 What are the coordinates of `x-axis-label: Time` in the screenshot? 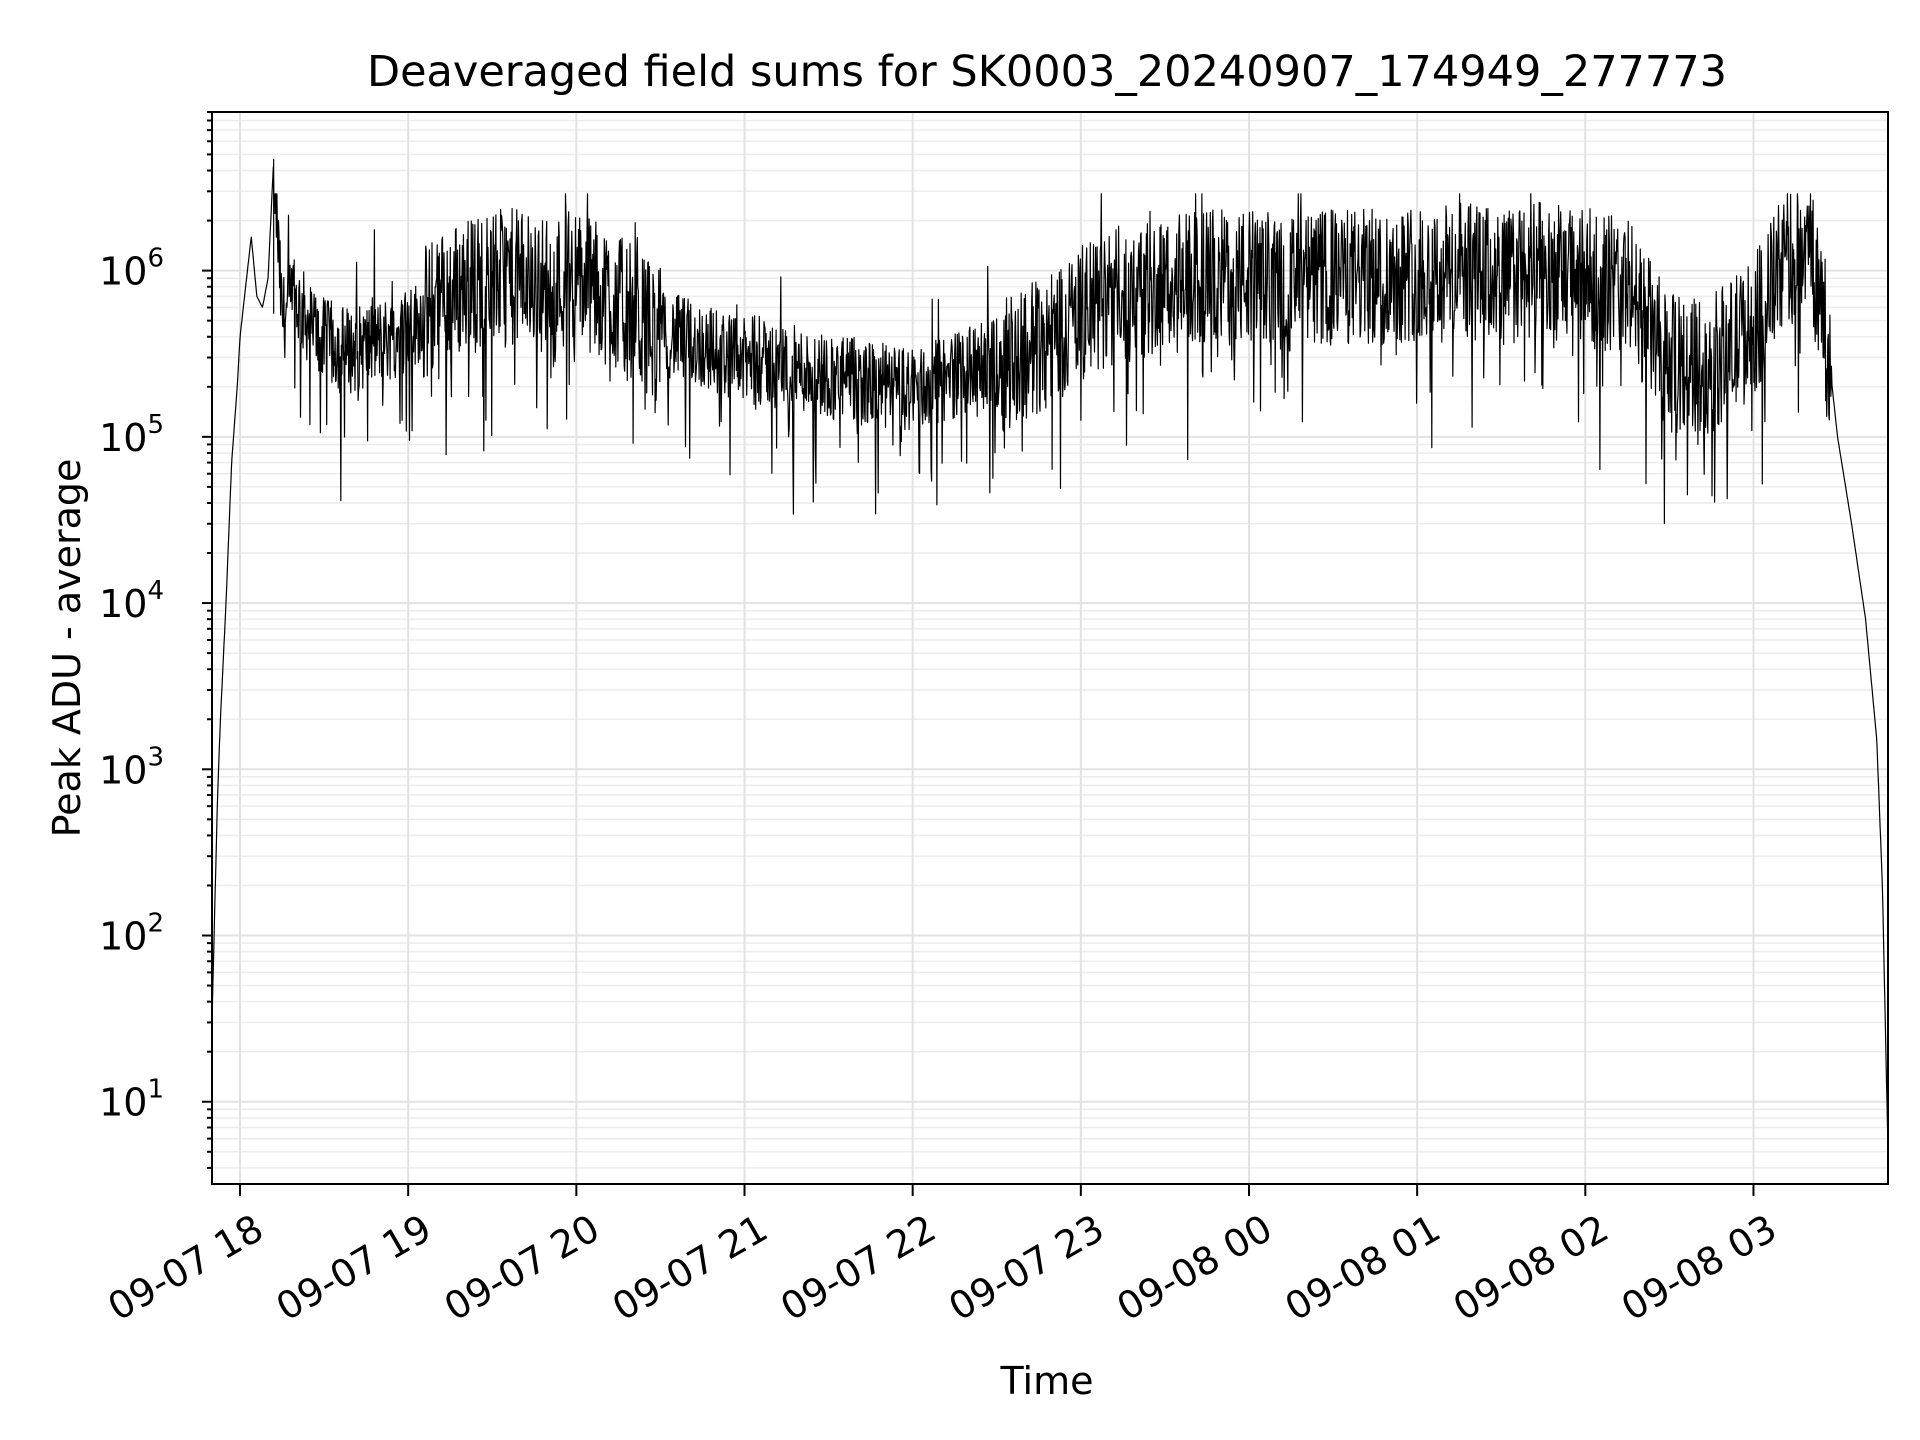 It's located at (1047, 1381).